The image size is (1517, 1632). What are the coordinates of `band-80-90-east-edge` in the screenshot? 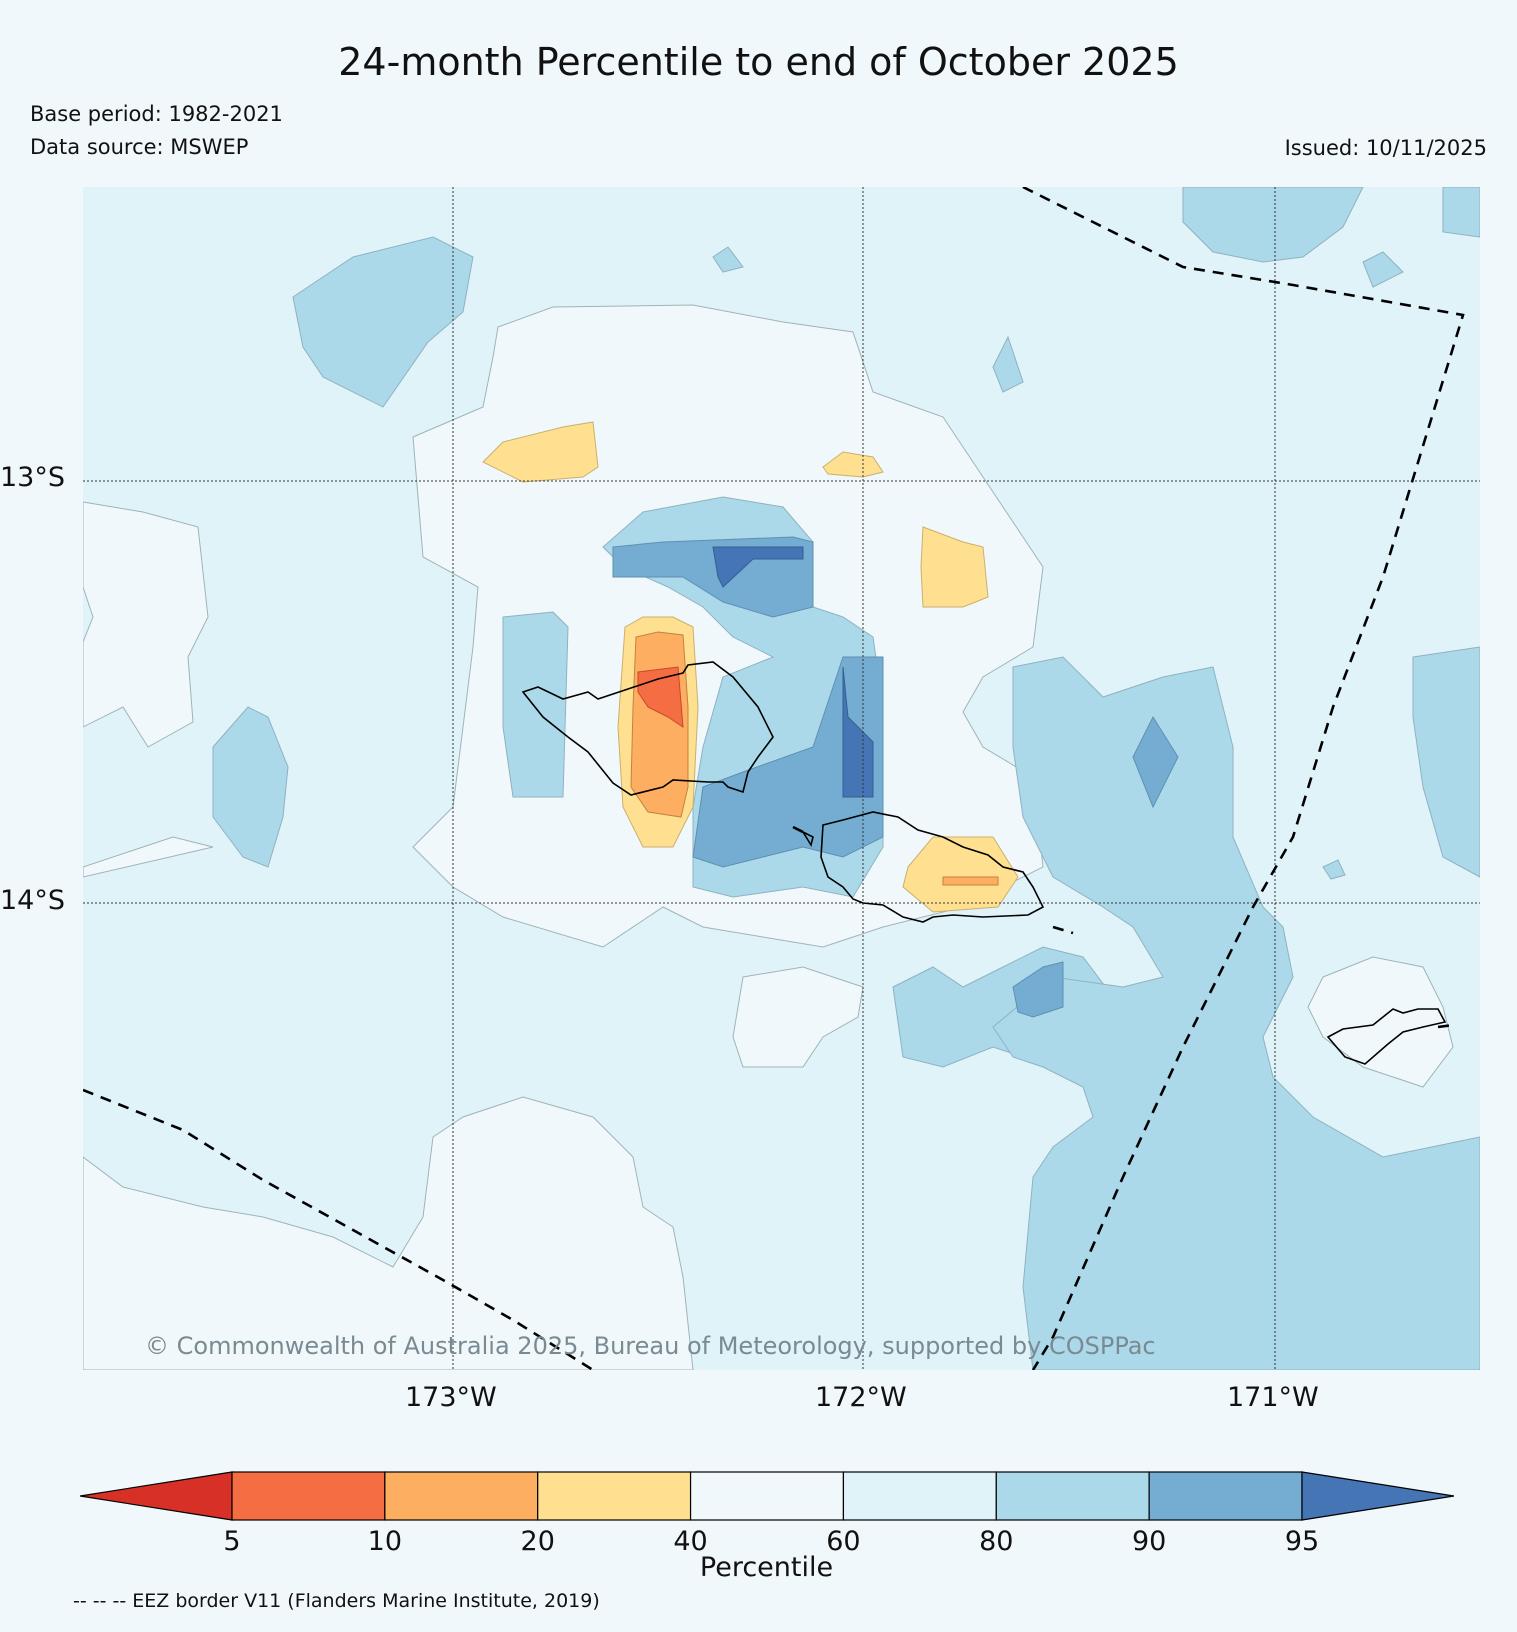 It's located at (1446, 762).